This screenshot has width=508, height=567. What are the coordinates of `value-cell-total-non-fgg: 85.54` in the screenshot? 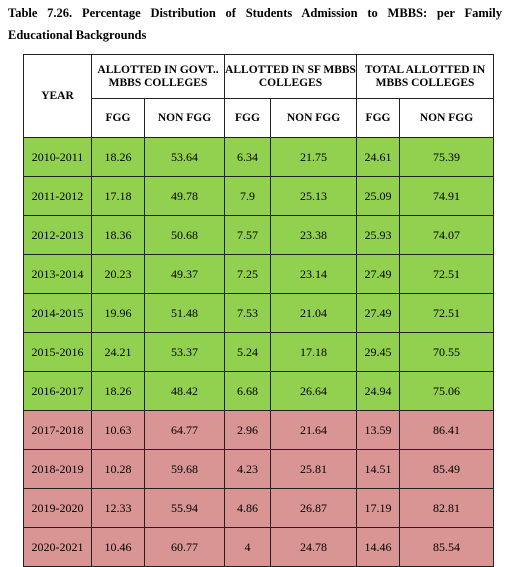 It's located at (447, 547).